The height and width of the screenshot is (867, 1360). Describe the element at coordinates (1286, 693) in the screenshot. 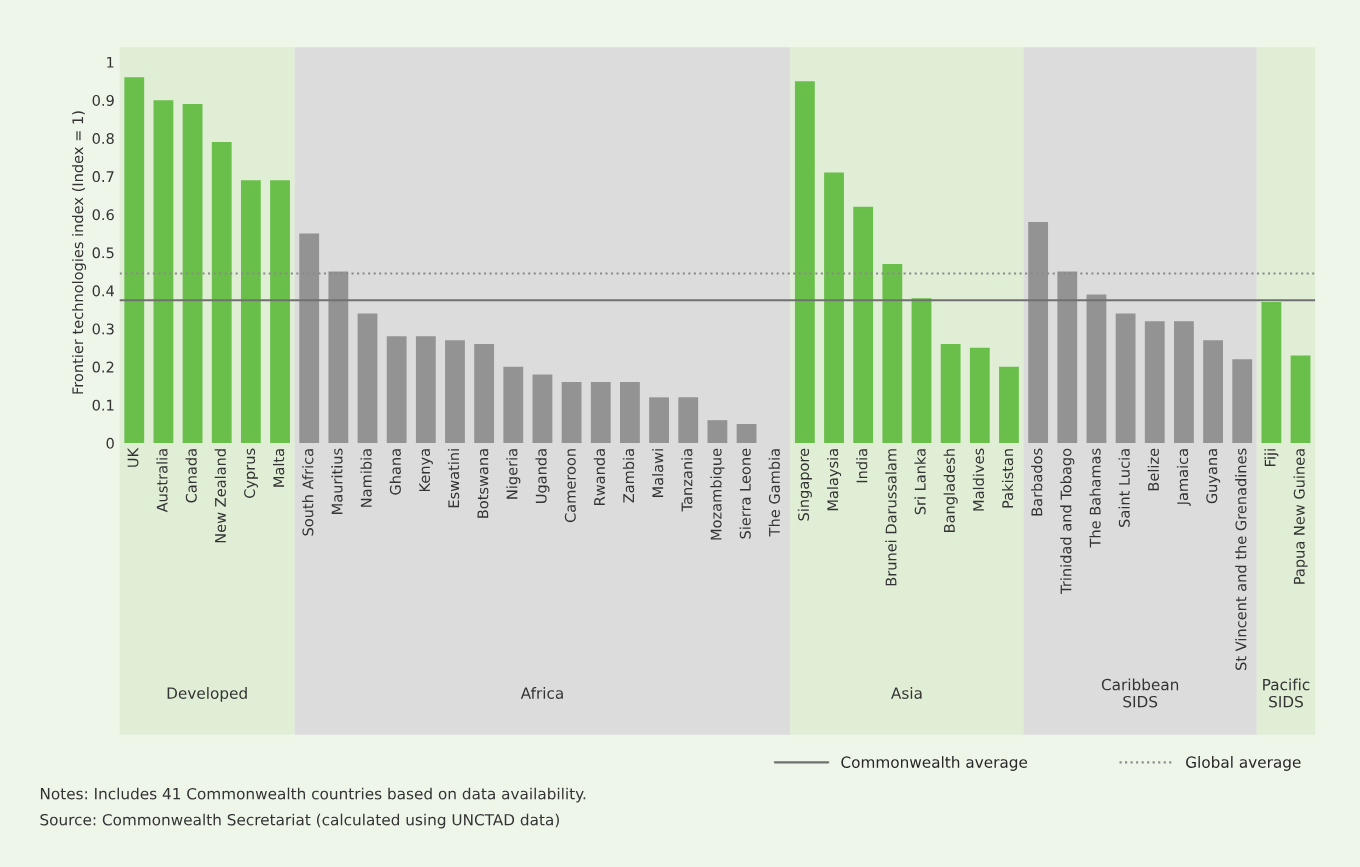

I see `band-label: Pacific SIDS` at that location.